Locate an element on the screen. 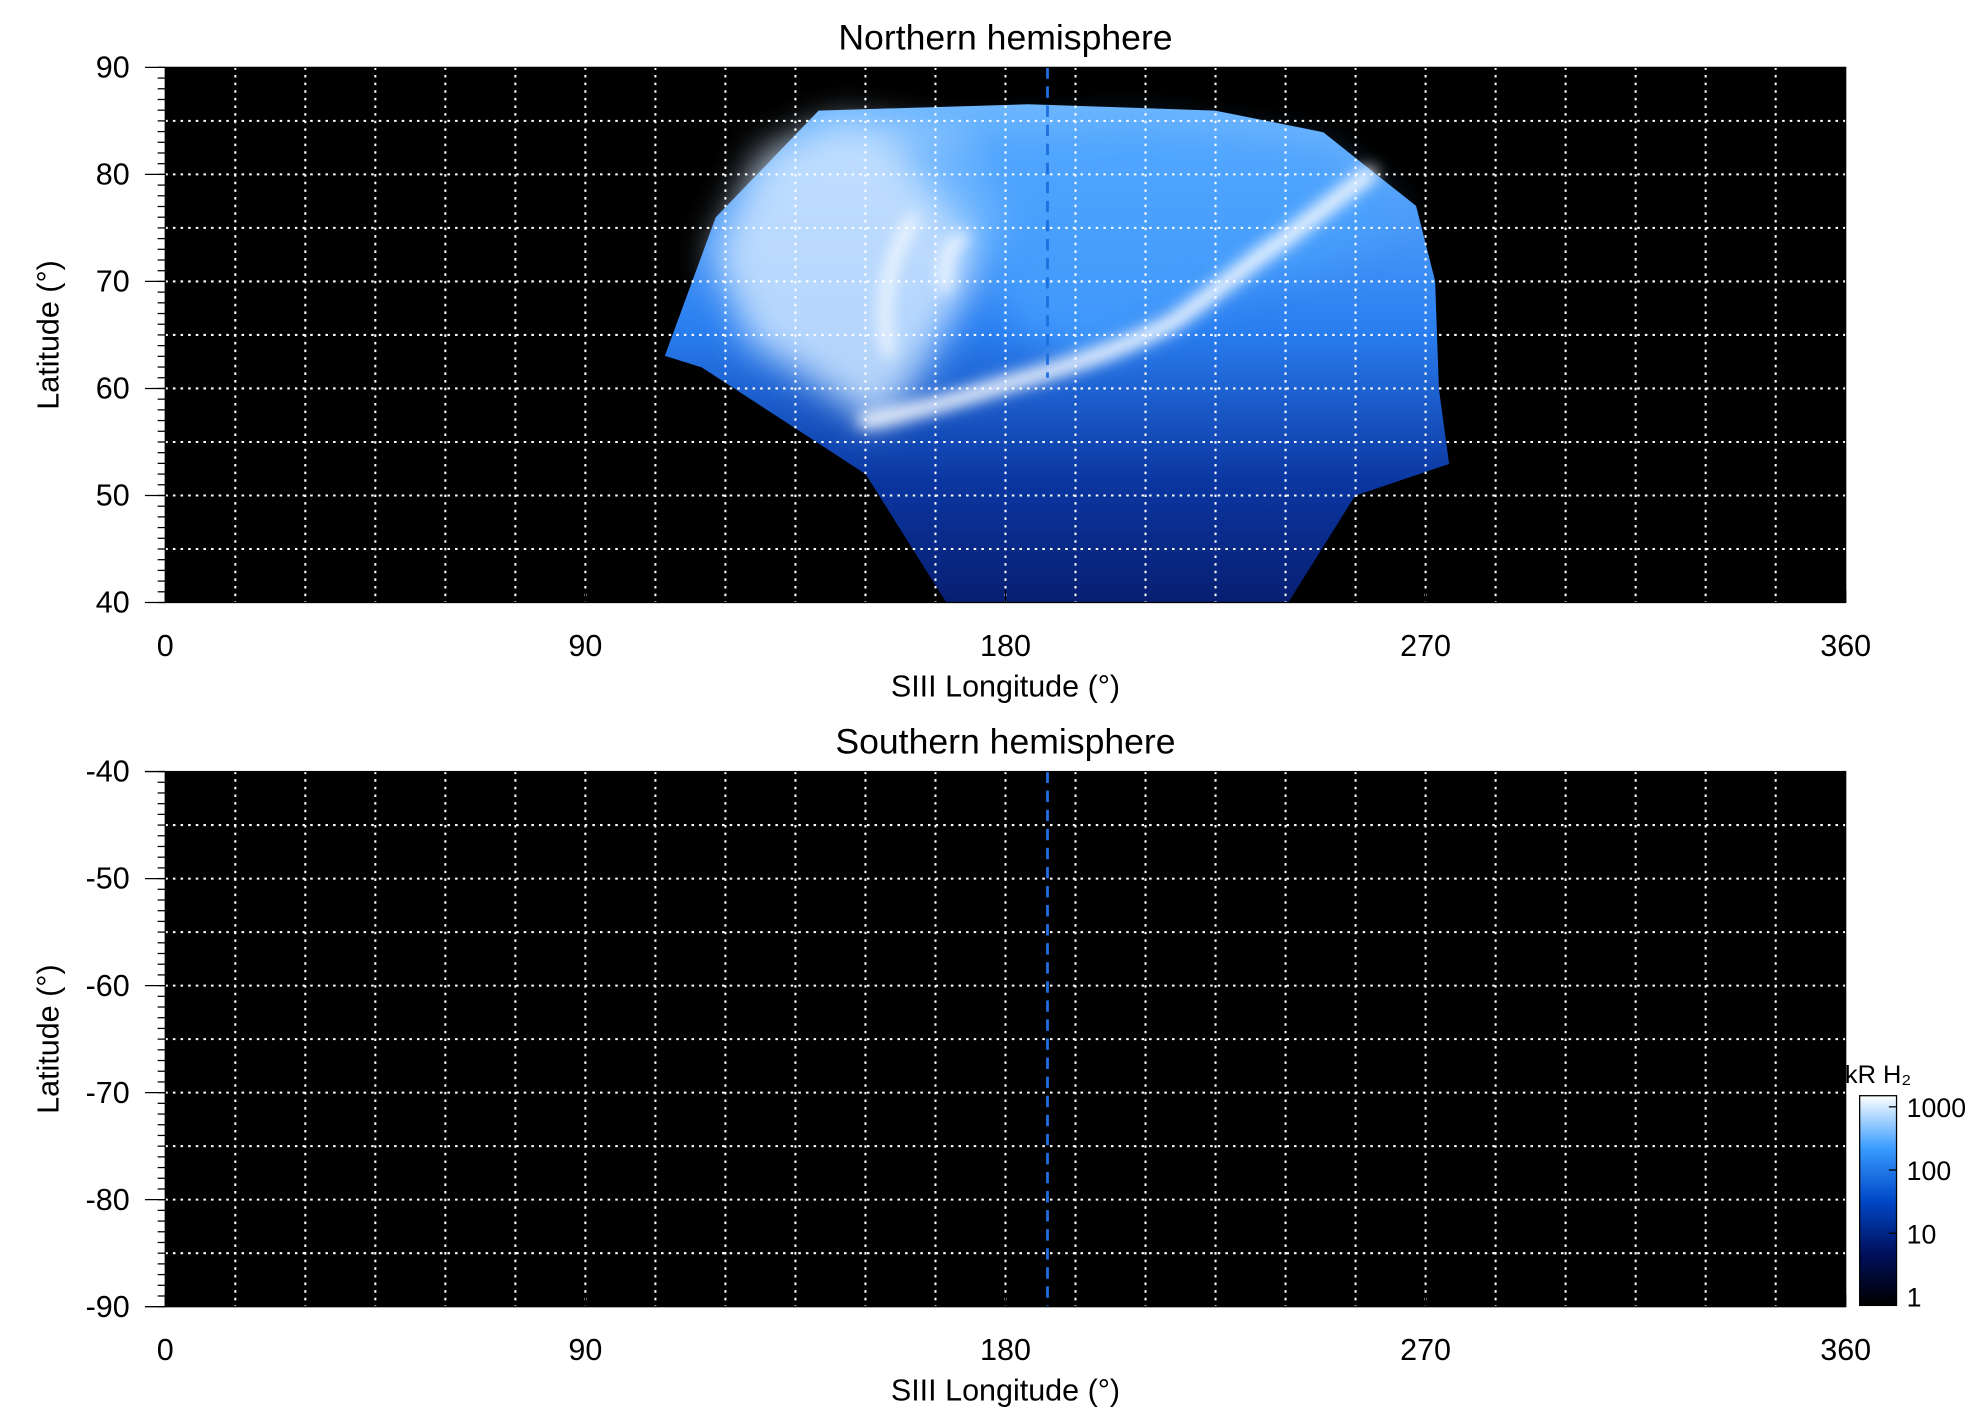  y-tick-label: -70 is located at coordinates (108, 1093).